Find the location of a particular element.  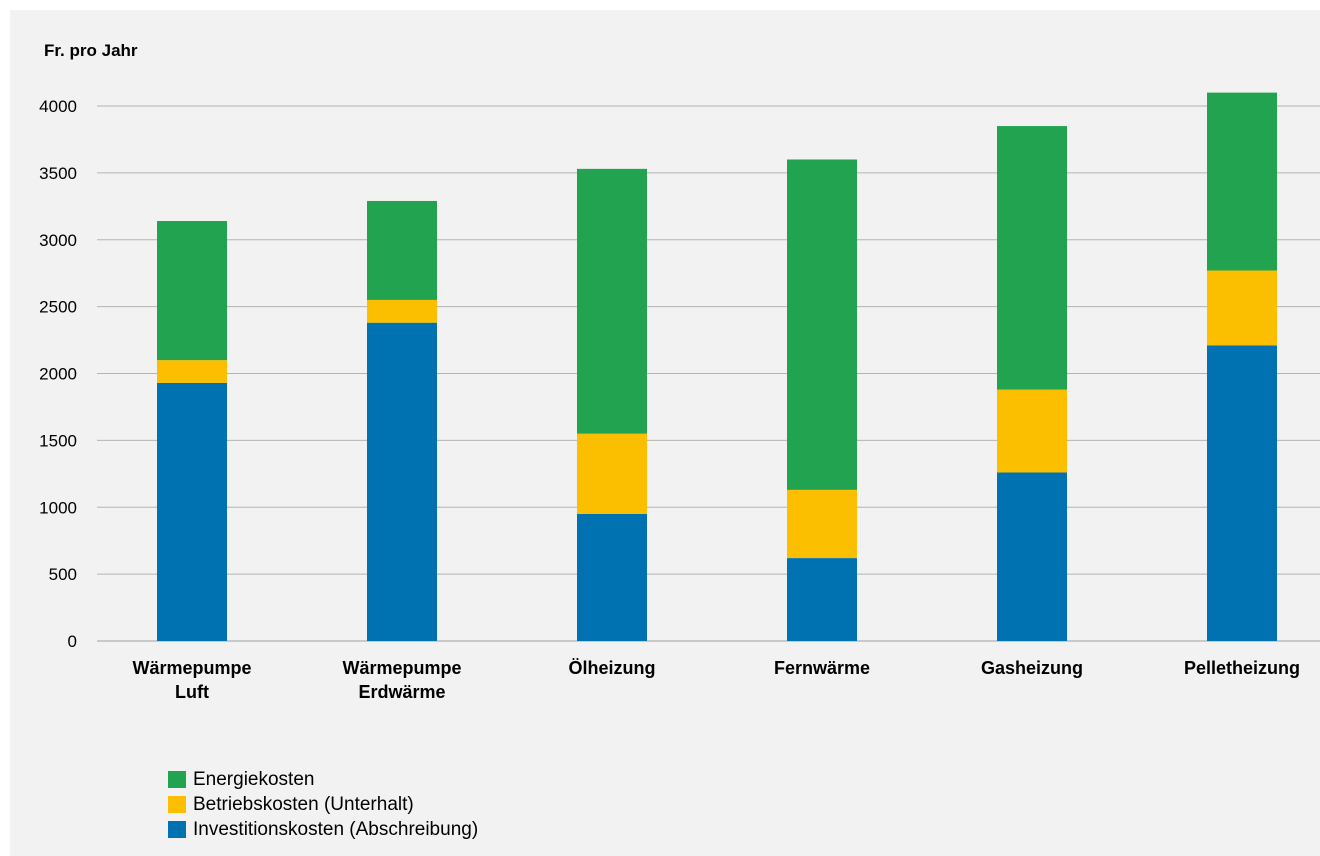

y-tick-label: 1500 is located at coordinates (58, 440).